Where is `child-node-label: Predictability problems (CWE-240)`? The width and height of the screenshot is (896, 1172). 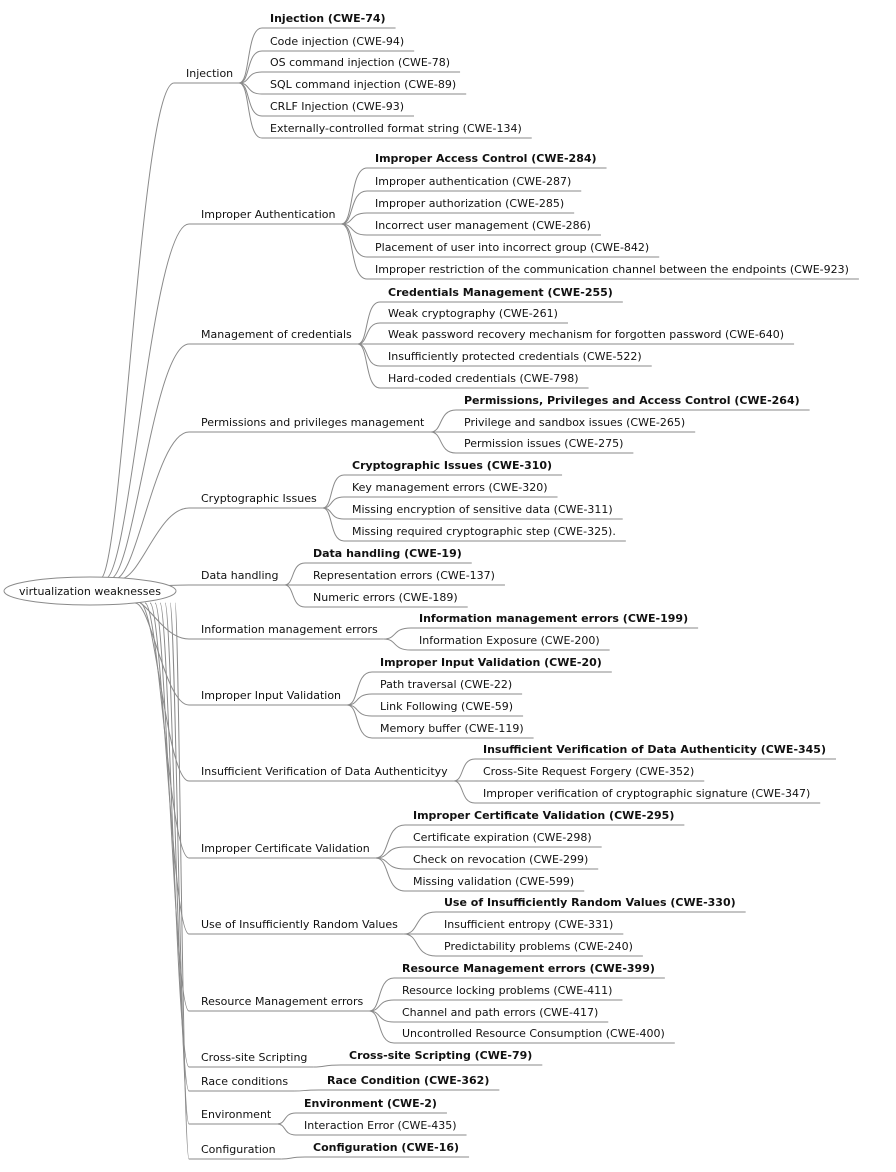
child-node-label: Predictability problems (CWE-240) is located at coordinates (538, 946).